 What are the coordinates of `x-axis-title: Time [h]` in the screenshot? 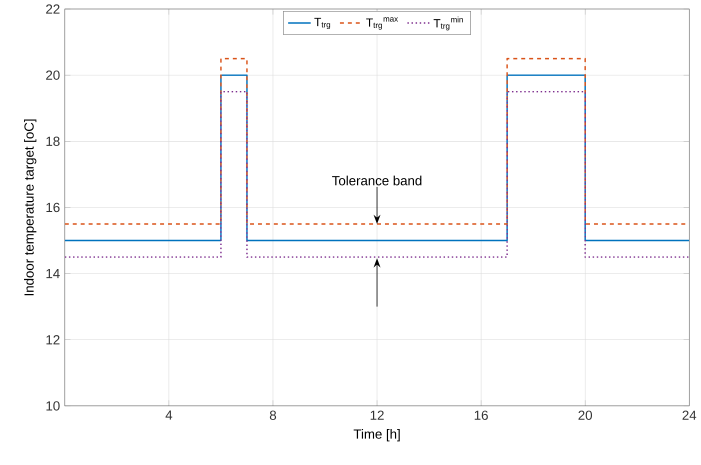 It's located at (377, 435).